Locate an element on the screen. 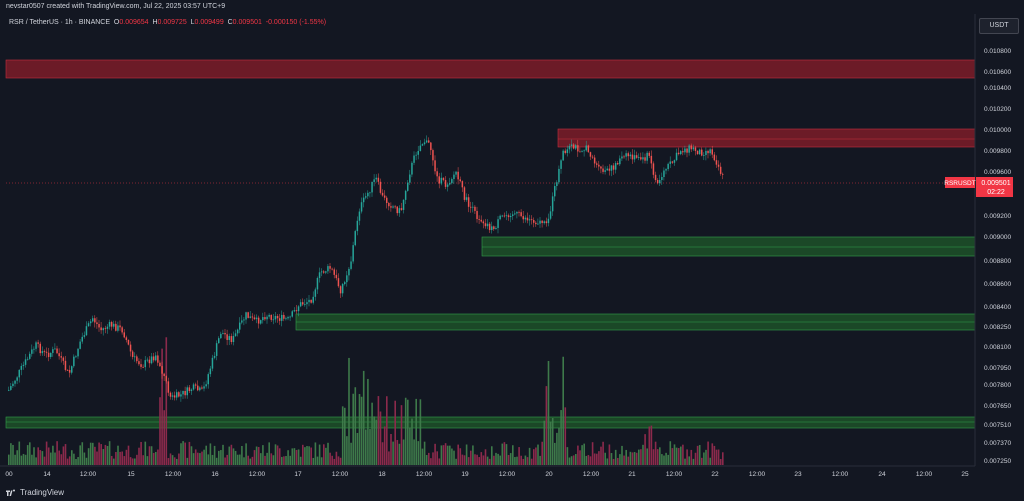 The image size is (1024, 501). close-label: C is located at coordinates (230, 22).